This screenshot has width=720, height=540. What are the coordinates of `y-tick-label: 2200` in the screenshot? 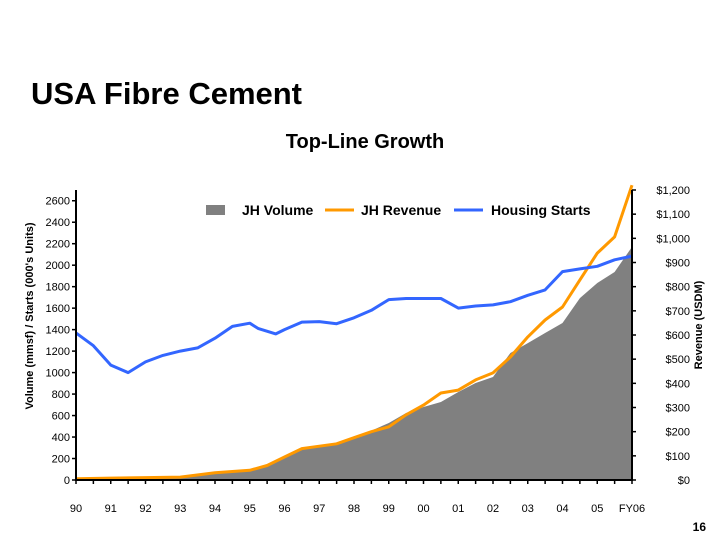 It's located at (58, 245).